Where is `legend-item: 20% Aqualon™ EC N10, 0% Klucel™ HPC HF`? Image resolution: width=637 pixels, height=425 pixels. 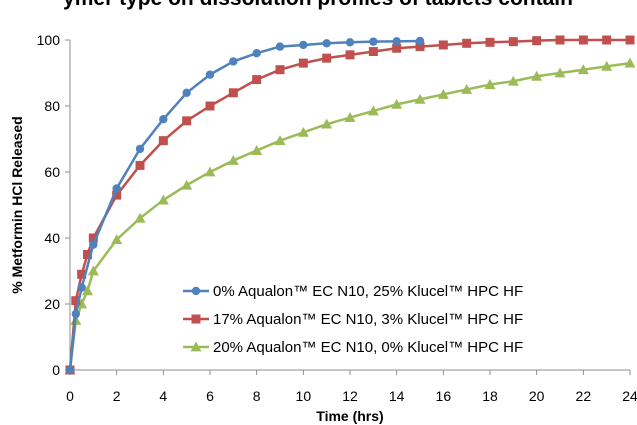 legend-item: 20% Aqualon™ EC N10, 0% Klucel™ HPC HF is located at coordinates (353, 347).